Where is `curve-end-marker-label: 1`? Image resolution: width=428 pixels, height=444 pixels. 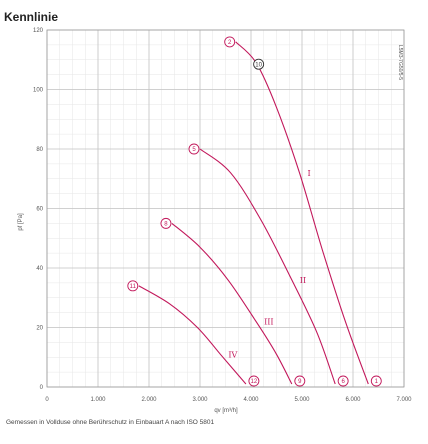 curve-end-marker-label: 1 is located at coordinates (377, 382).